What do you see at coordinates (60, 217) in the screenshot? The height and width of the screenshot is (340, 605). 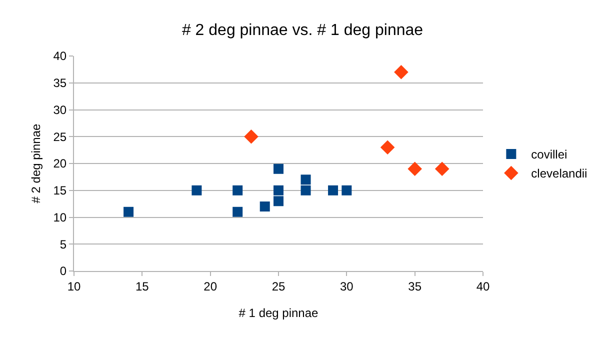 I see `y-tick-label: 10` at bounding box center [60, 217].